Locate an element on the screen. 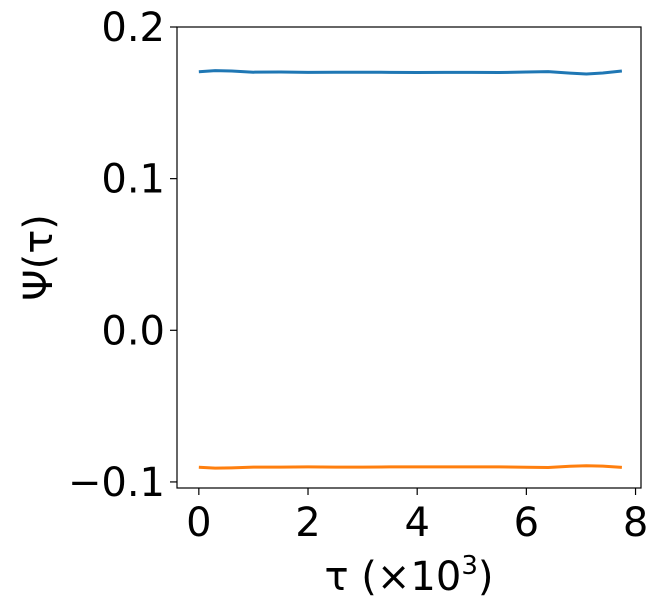 This screenshot has height=607, width=657. x-tick-label: 2 is located at coordinates (307, 523).